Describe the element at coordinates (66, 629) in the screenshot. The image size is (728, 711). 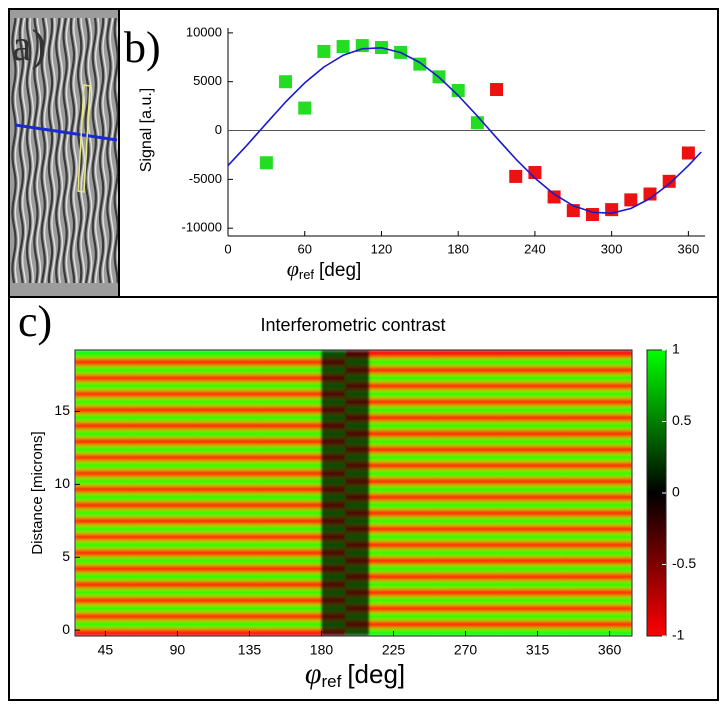
I see `y-tick-label: 0` at that location.